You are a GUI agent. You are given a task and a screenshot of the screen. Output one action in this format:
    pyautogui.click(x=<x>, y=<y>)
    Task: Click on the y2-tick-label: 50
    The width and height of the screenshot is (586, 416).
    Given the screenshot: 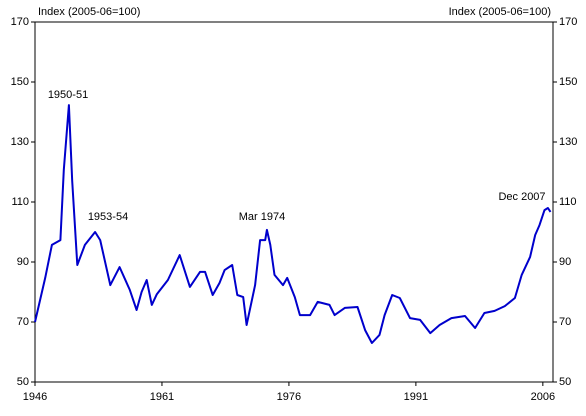 What is the action you would take?
    pyautogui.click(x=565, y=382)
    